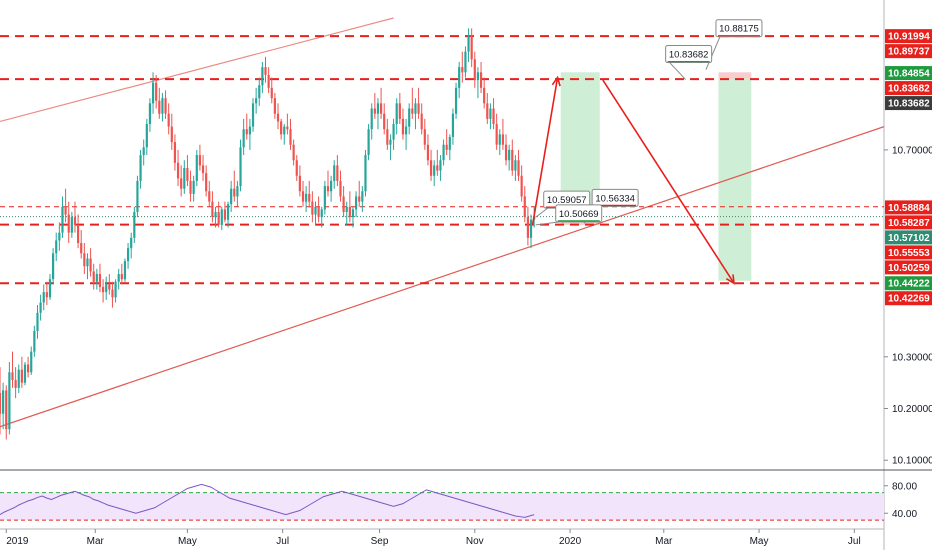  What do you see at coordinates (17, 541) in the screenshot?
I see `time-tick-label: 2019` at bounding box center [17, 541].